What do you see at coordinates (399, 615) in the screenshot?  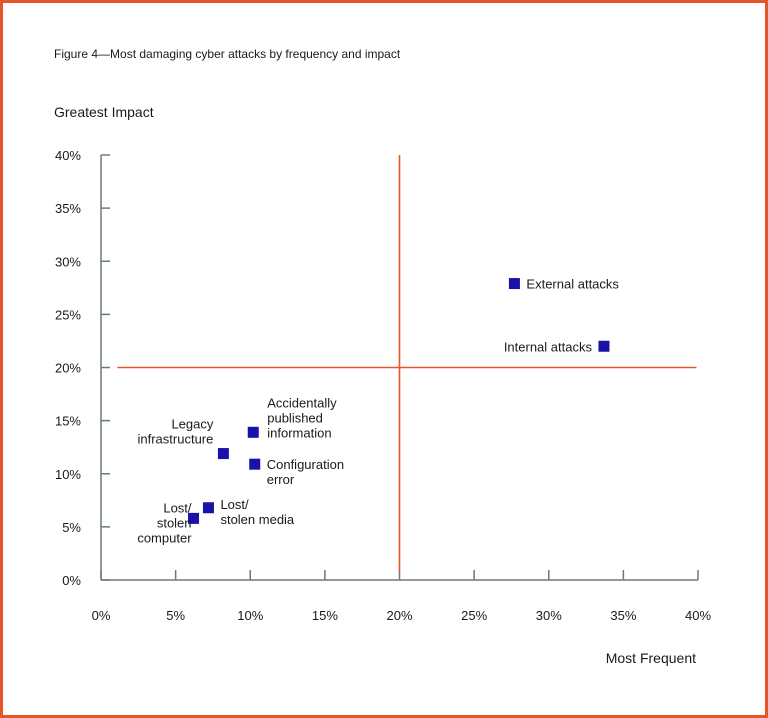 I see `x-tick-label: 20%` at bounding box center [399, 615].